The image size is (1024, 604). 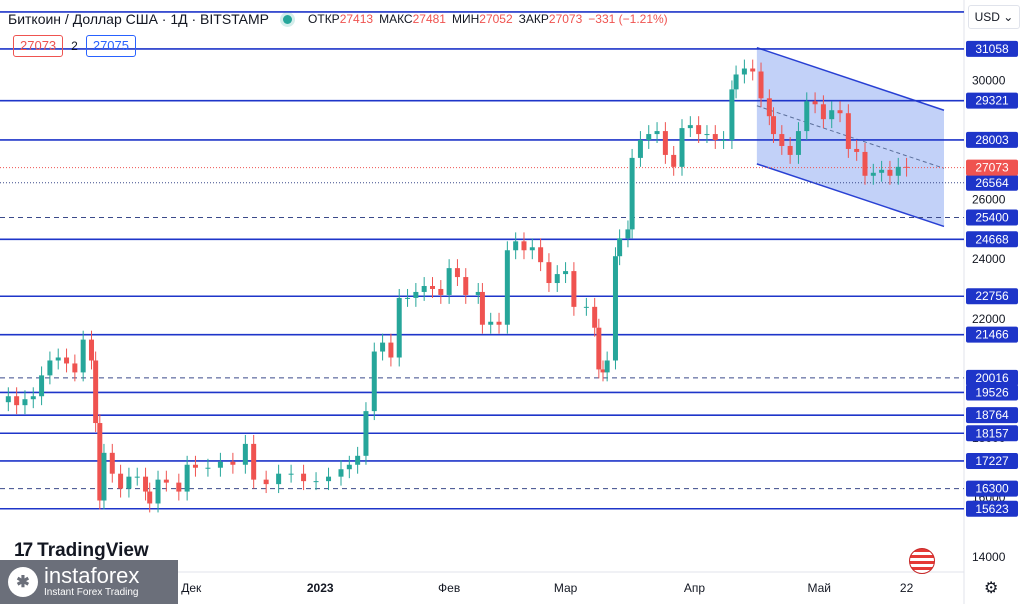 What do you see at coordinates (987, 17) in the screenshot?
I see `currency-label: USD` at bounding box center [987, 17].